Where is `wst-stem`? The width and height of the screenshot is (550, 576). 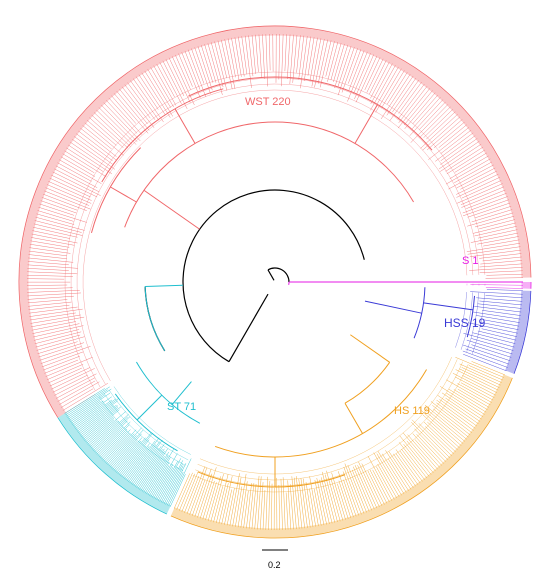
wst-stem is located at coordinates (171, 209).